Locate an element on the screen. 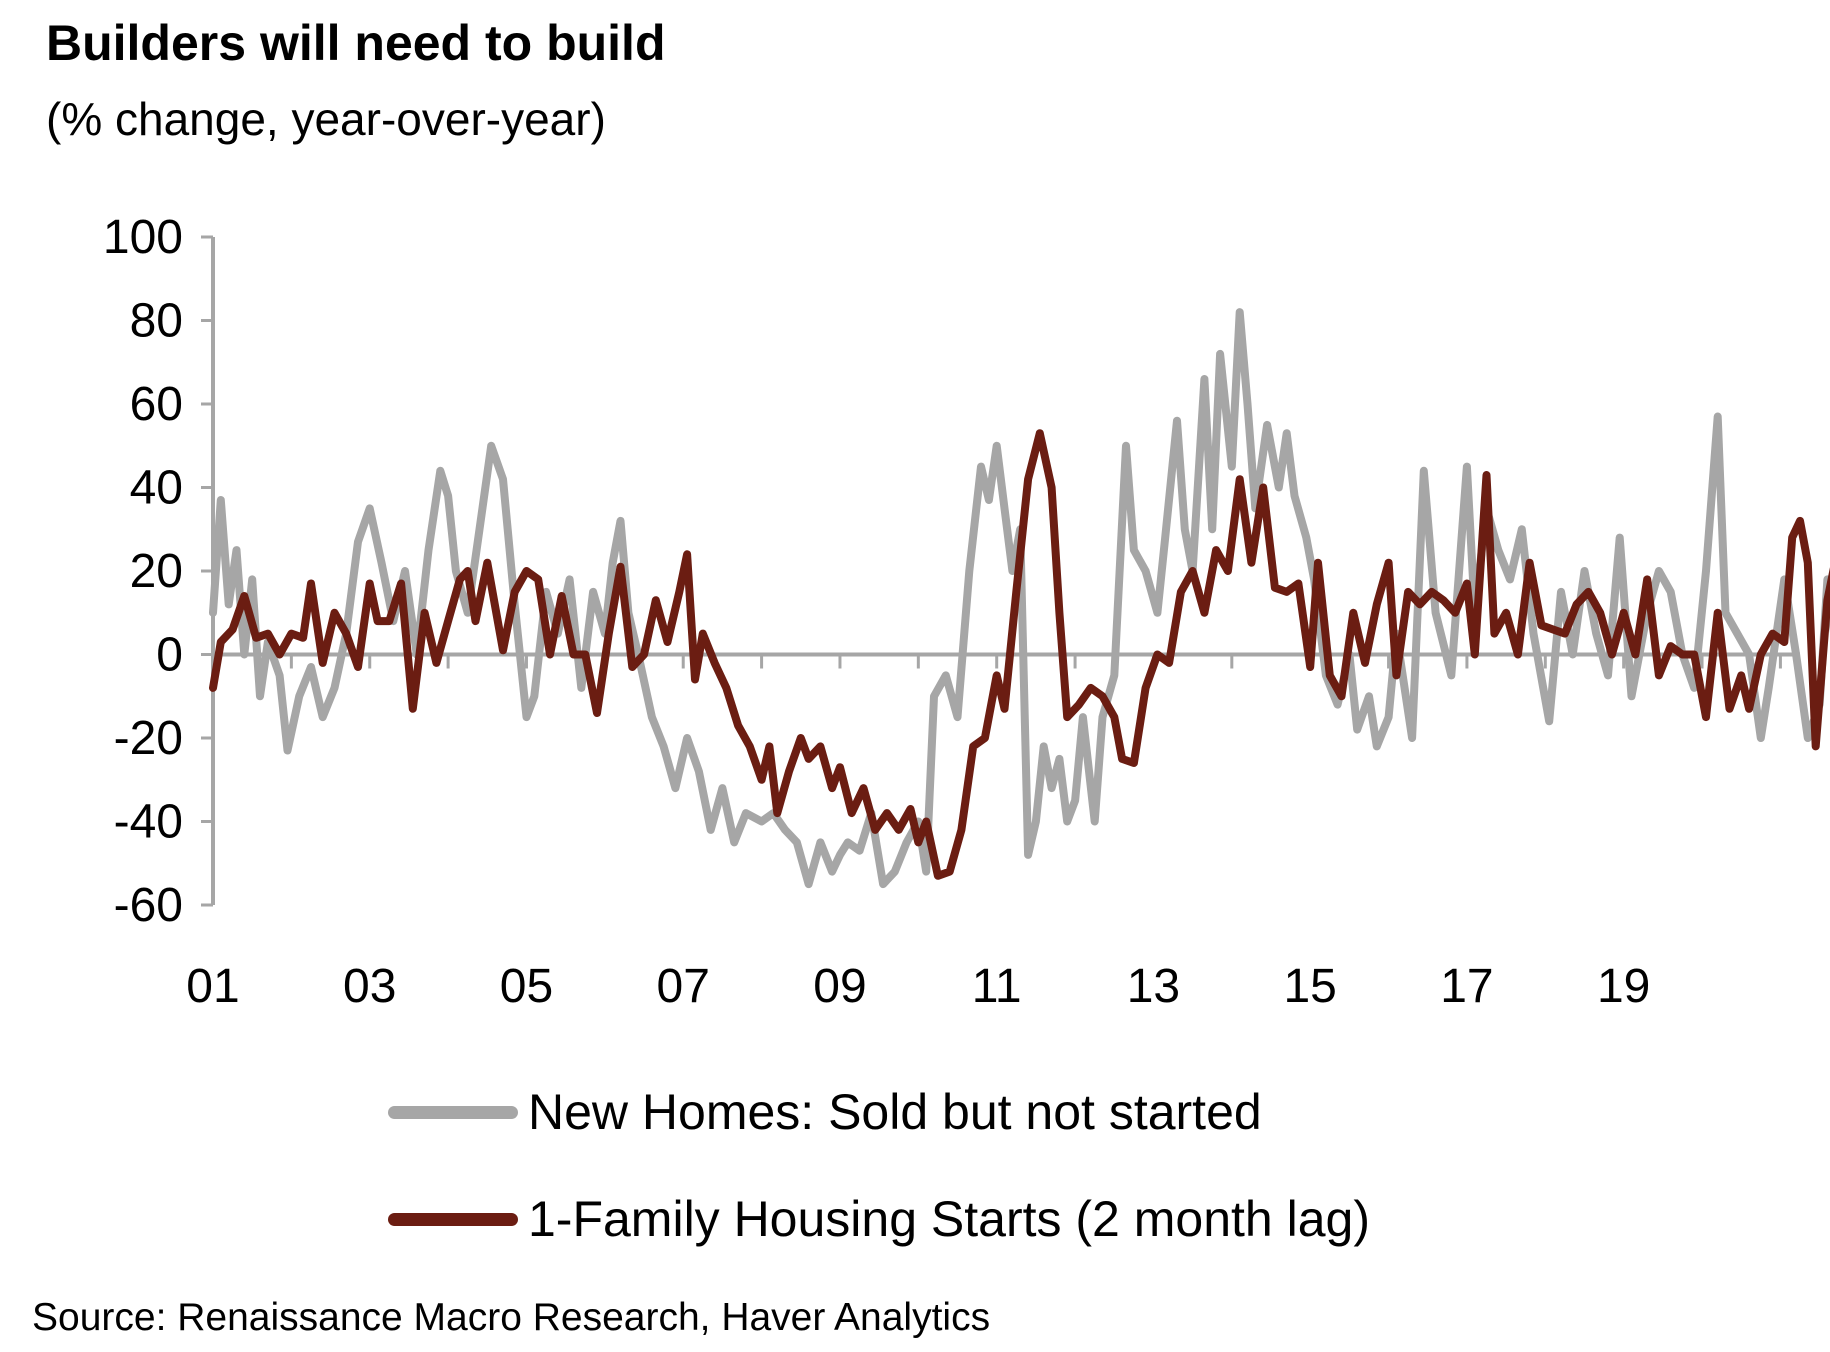  x-tick-label: 15 is located at coordinates (1309, 986).